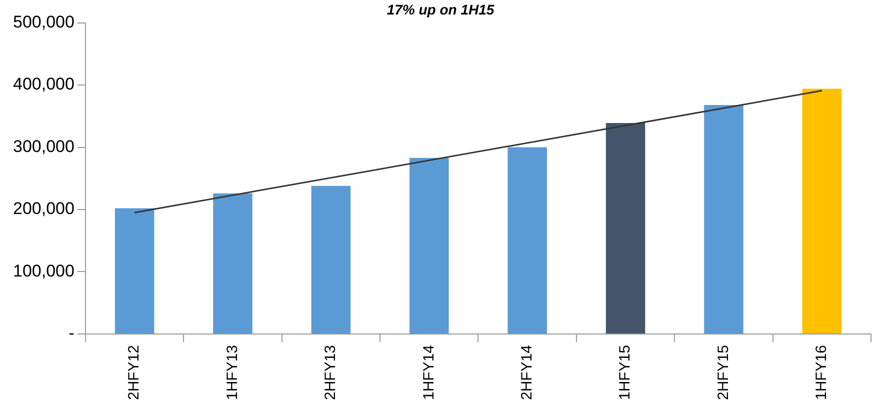  Describe the element at coordinates (429, 372) in the screenshot. I see `x-tick-label: 1HFY14` at that location.